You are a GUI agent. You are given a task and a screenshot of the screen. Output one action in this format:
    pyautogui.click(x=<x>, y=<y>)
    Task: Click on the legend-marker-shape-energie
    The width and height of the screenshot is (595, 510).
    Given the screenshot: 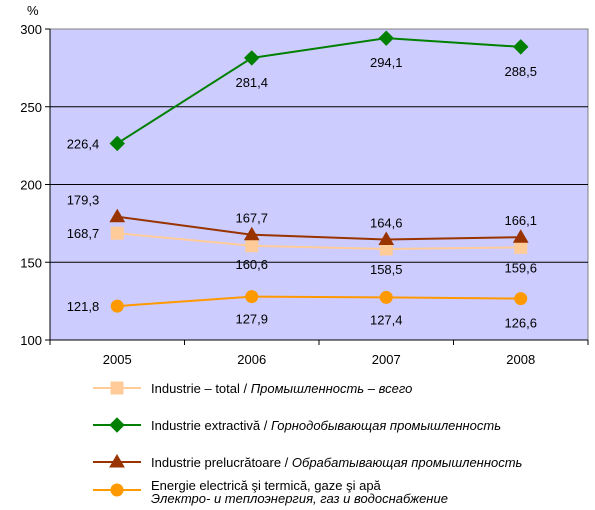 What is the action you would take?
    pyautogui.click(x=117, y=490)
    